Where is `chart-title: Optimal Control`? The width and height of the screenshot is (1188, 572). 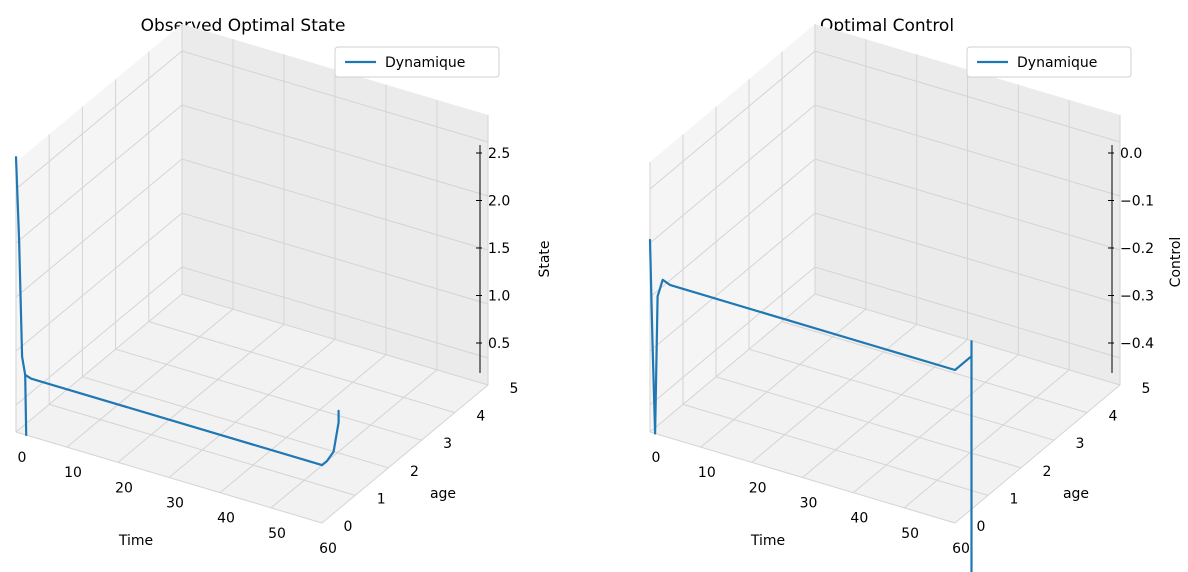 chart-title: Optimal Control is located at coordinates (887, 26).